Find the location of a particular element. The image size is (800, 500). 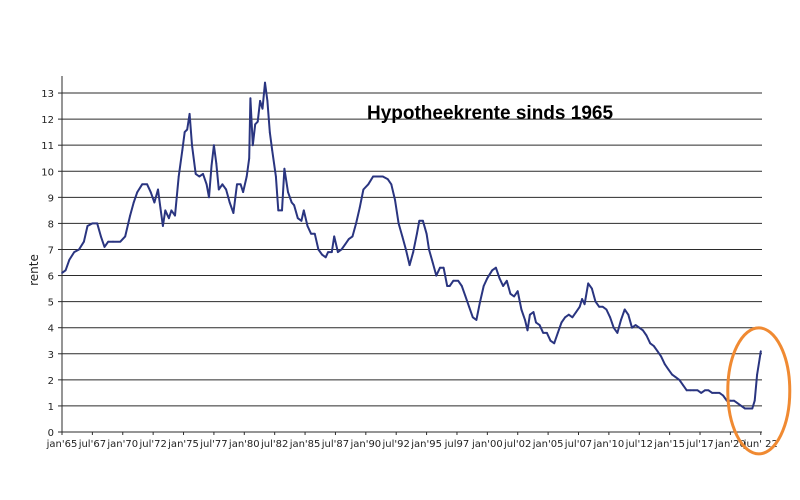

y-tick-label: 13 is located at coordinates (47, 94).